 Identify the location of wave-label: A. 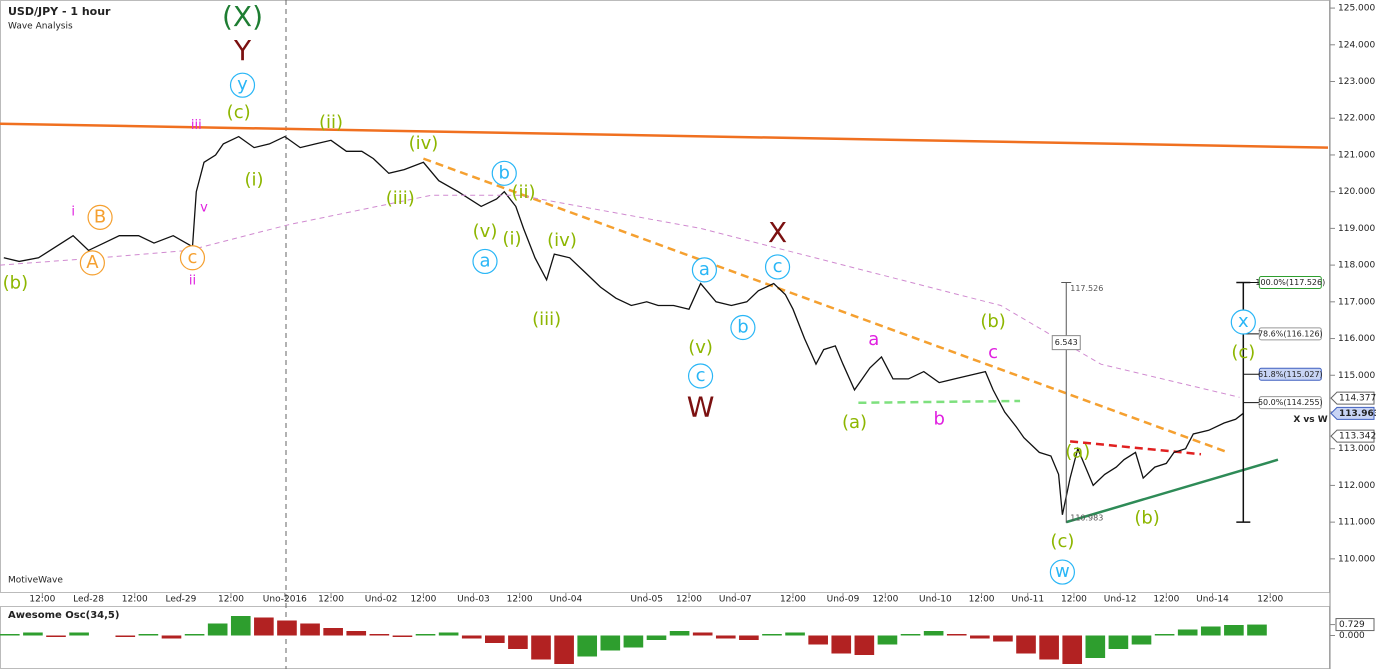
(92, 262).